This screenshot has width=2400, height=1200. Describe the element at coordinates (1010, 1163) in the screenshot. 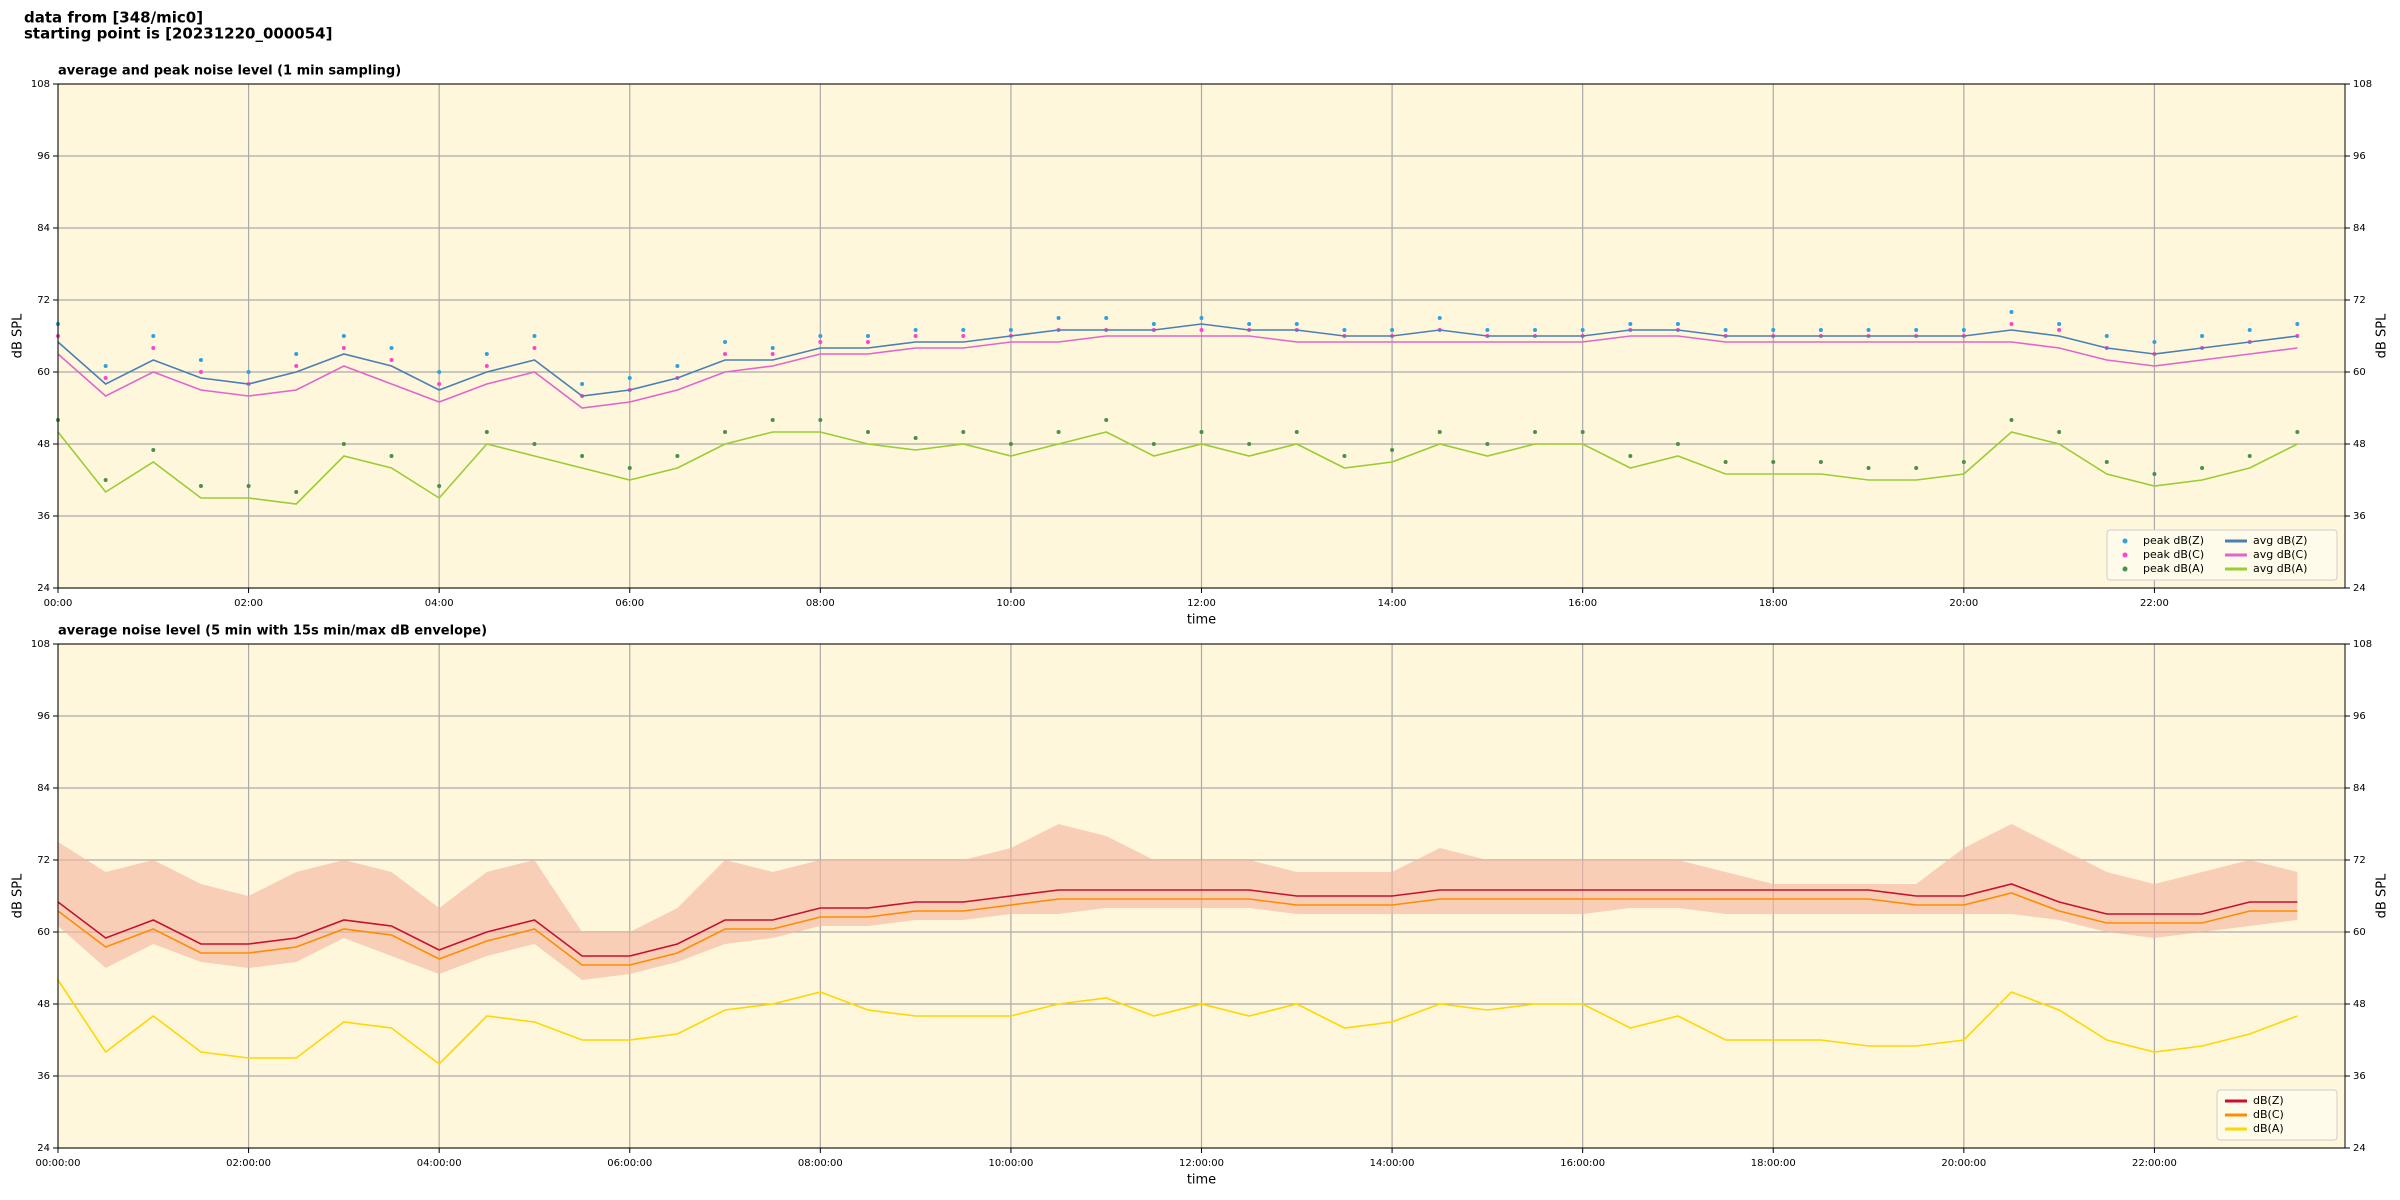

I see `x-tick-label: 10:00:00` at that location.